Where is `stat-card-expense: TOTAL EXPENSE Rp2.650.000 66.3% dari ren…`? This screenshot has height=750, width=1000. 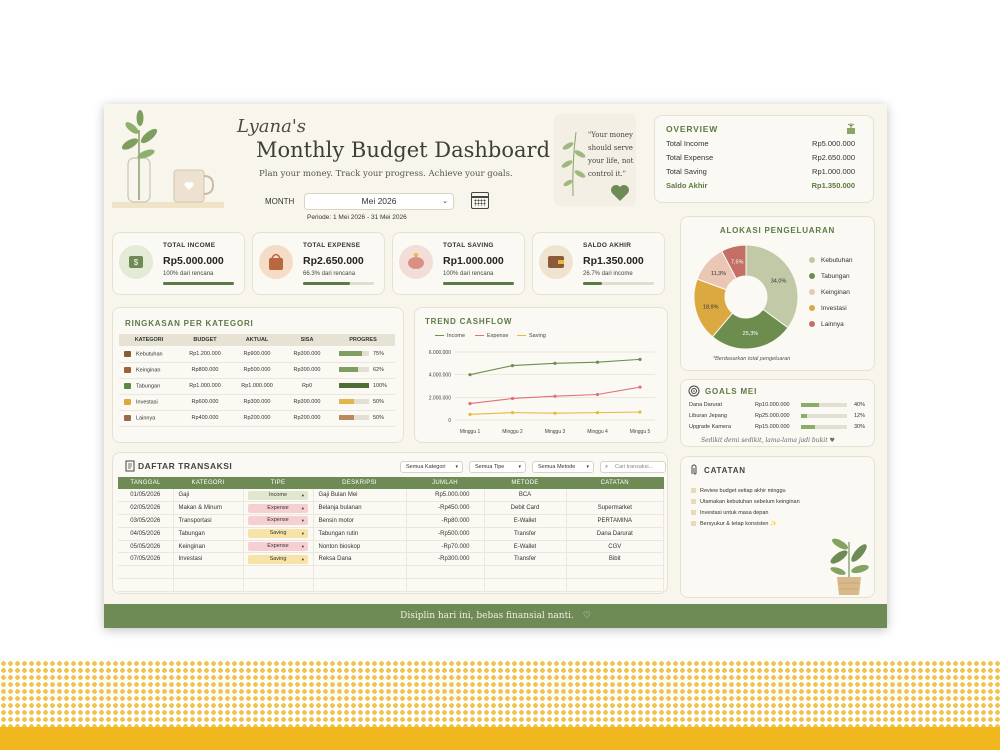 stat-card-expense: TOTAL EXPENSE Rp2.650.000 66.3% dari ren… is located at coordinates (318, 263).